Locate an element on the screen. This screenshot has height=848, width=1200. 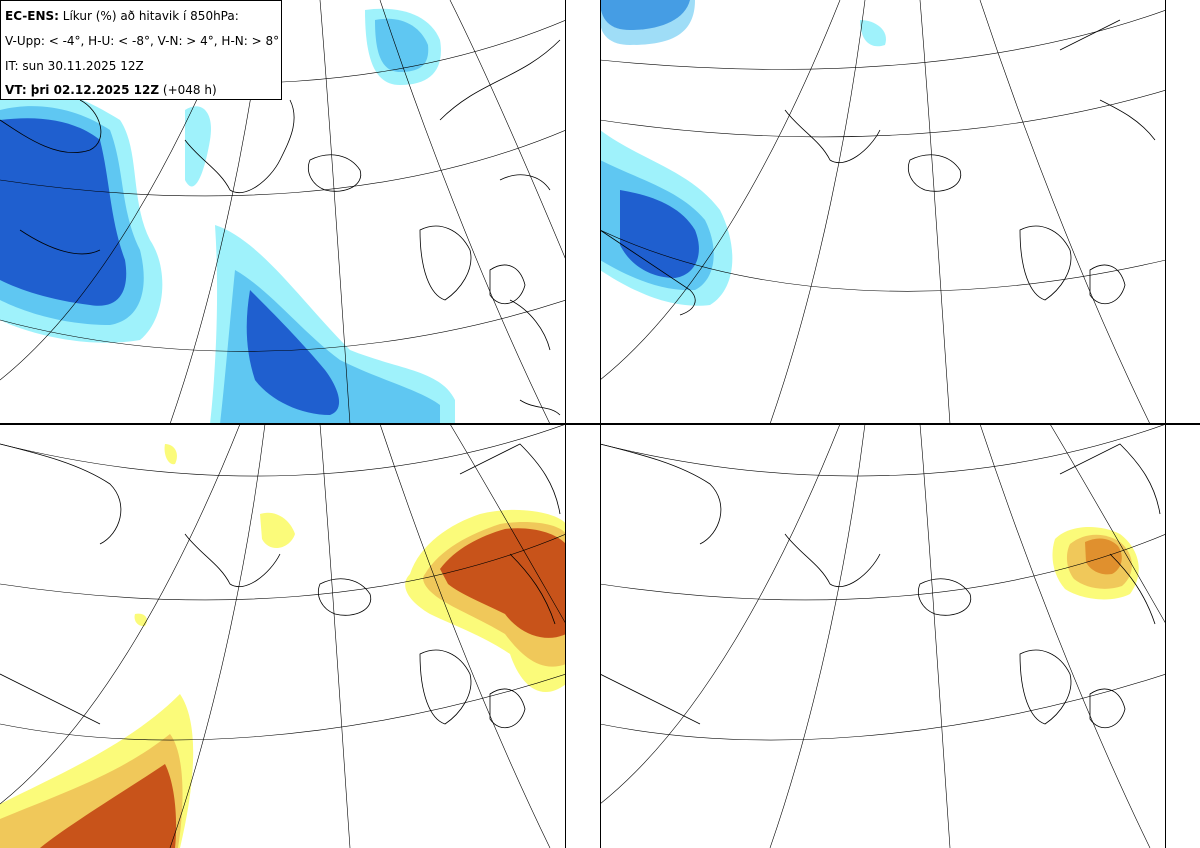
legend-title-line: EC-ENS: Líkur (%) að hitavik í 850hPa: is located at coordinates (122, 16).